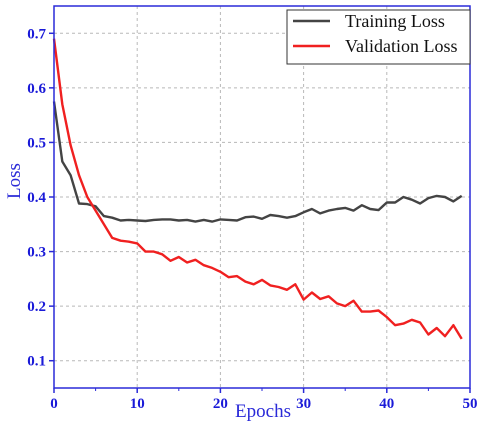 This screenshot has height=427, width=480. What do you see at coordinates (36, 198) in the screenshot?
I see `y-tick-label: 0.4` at bounding box center [36, 198].